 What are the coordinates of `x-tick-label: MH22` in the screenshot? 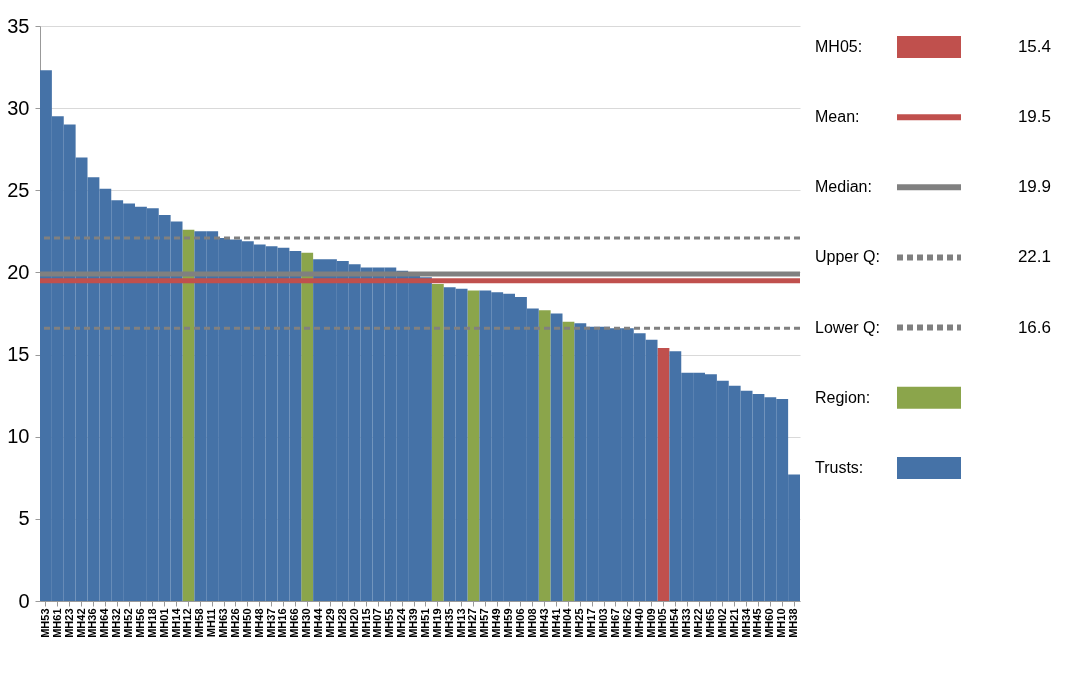 It's located at (698, 623).